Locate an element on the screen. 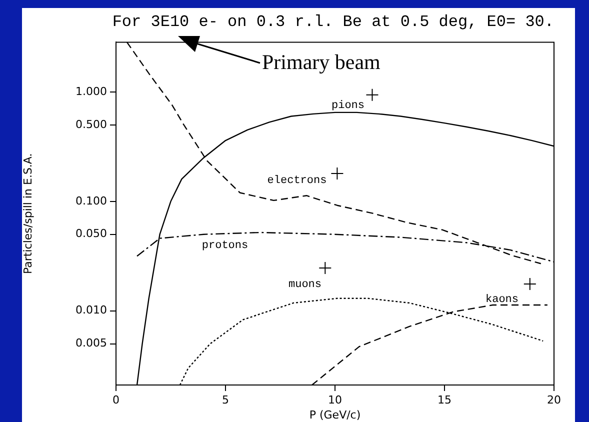  annotation: protons is located at coordinates (225, 246).